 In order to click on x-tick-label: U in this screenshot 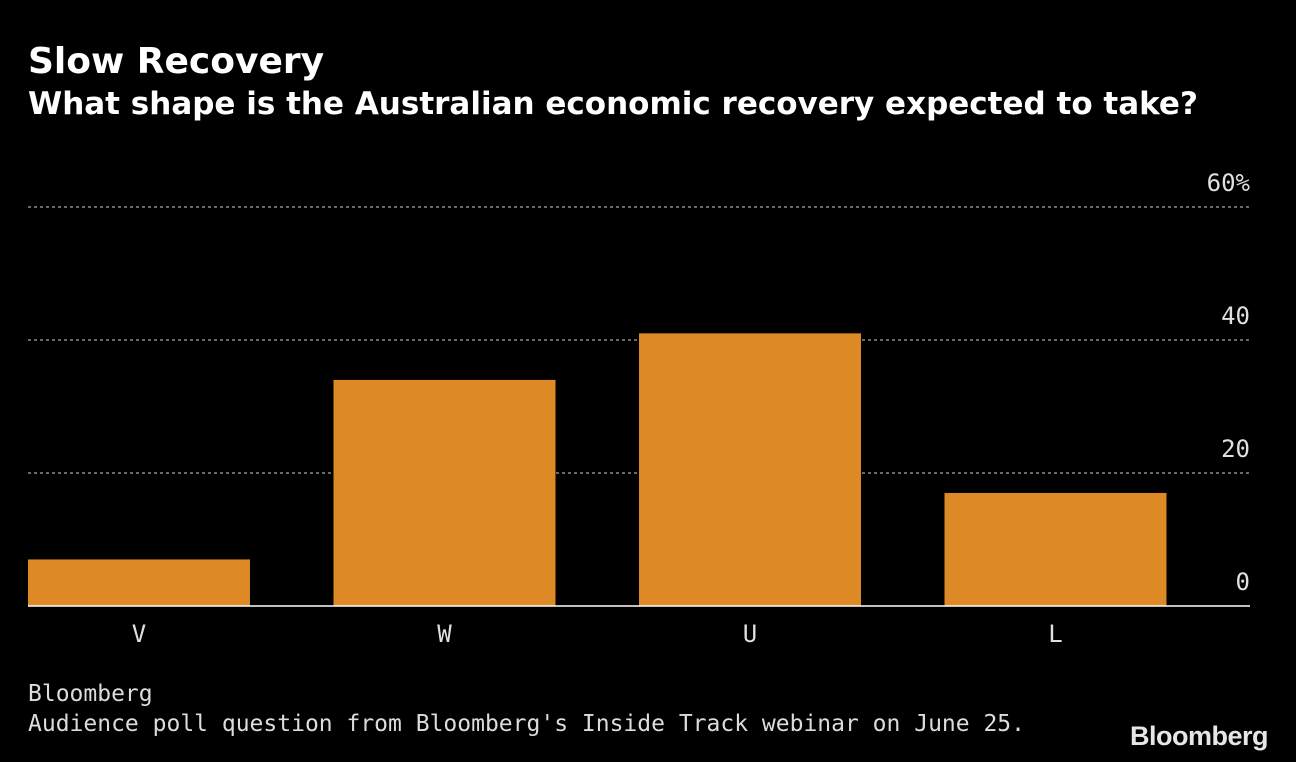, I will do `click(750, 634)`.